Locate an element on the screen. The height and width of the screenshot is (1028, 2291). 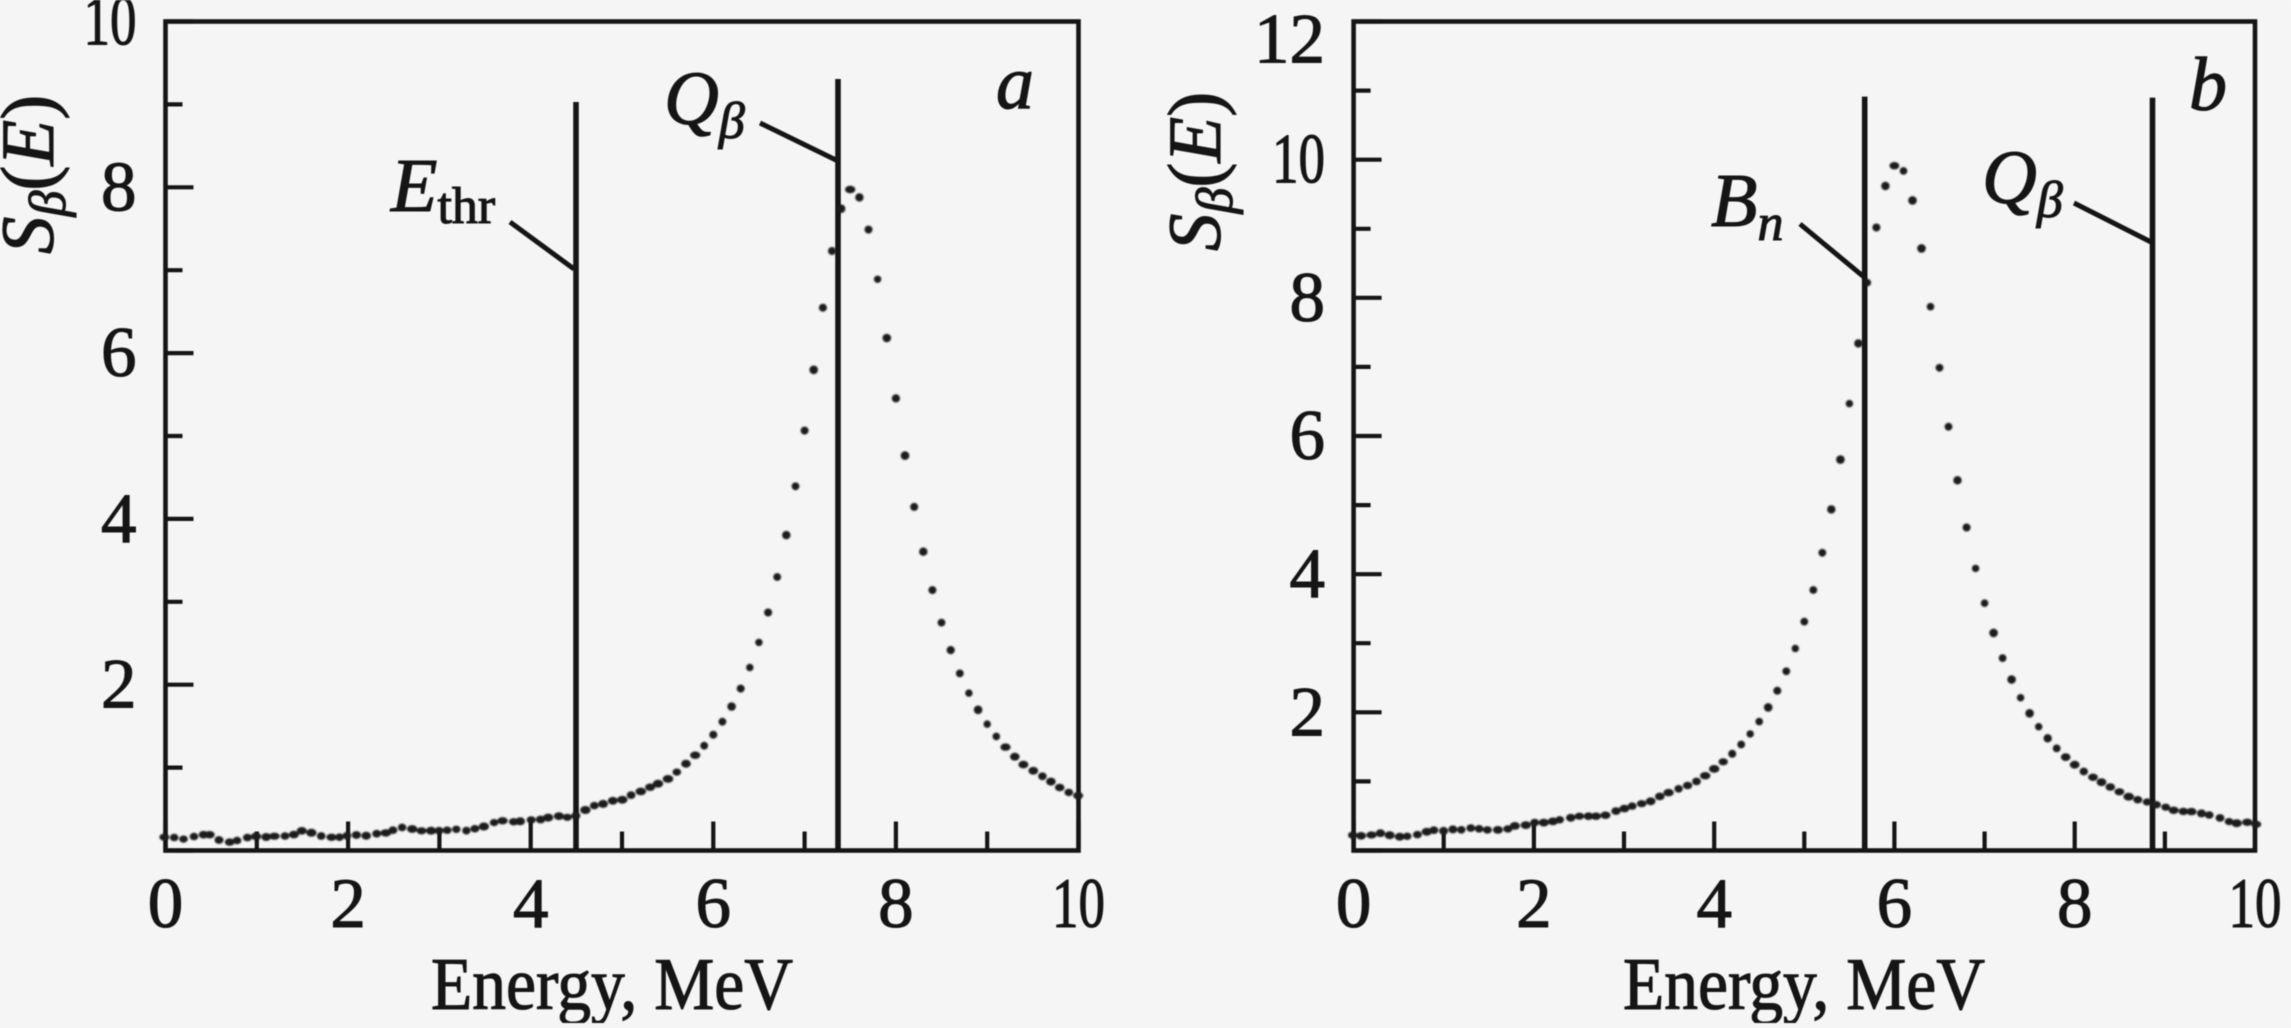
svg-text: a is located at coordinates (1015, 83).